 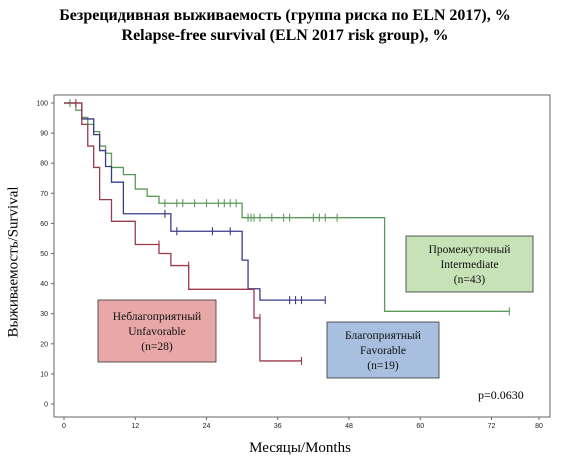 What do you see at coordinates (157, 347) in the screenshot?
I see `unfavorable-label-line: (n=28)` at bounding box center [157, 347].